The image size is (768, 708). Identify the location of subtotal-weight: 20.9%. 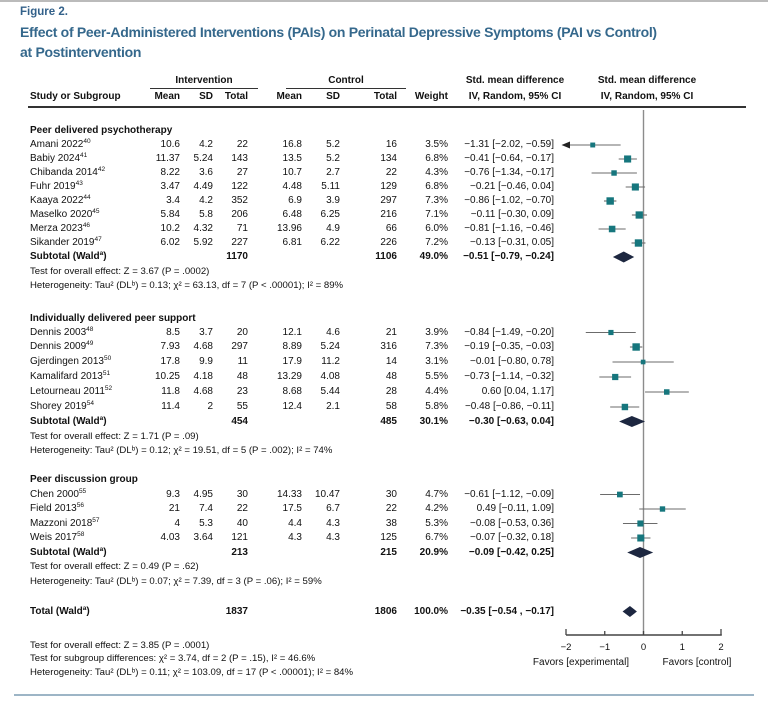
(433, 552).